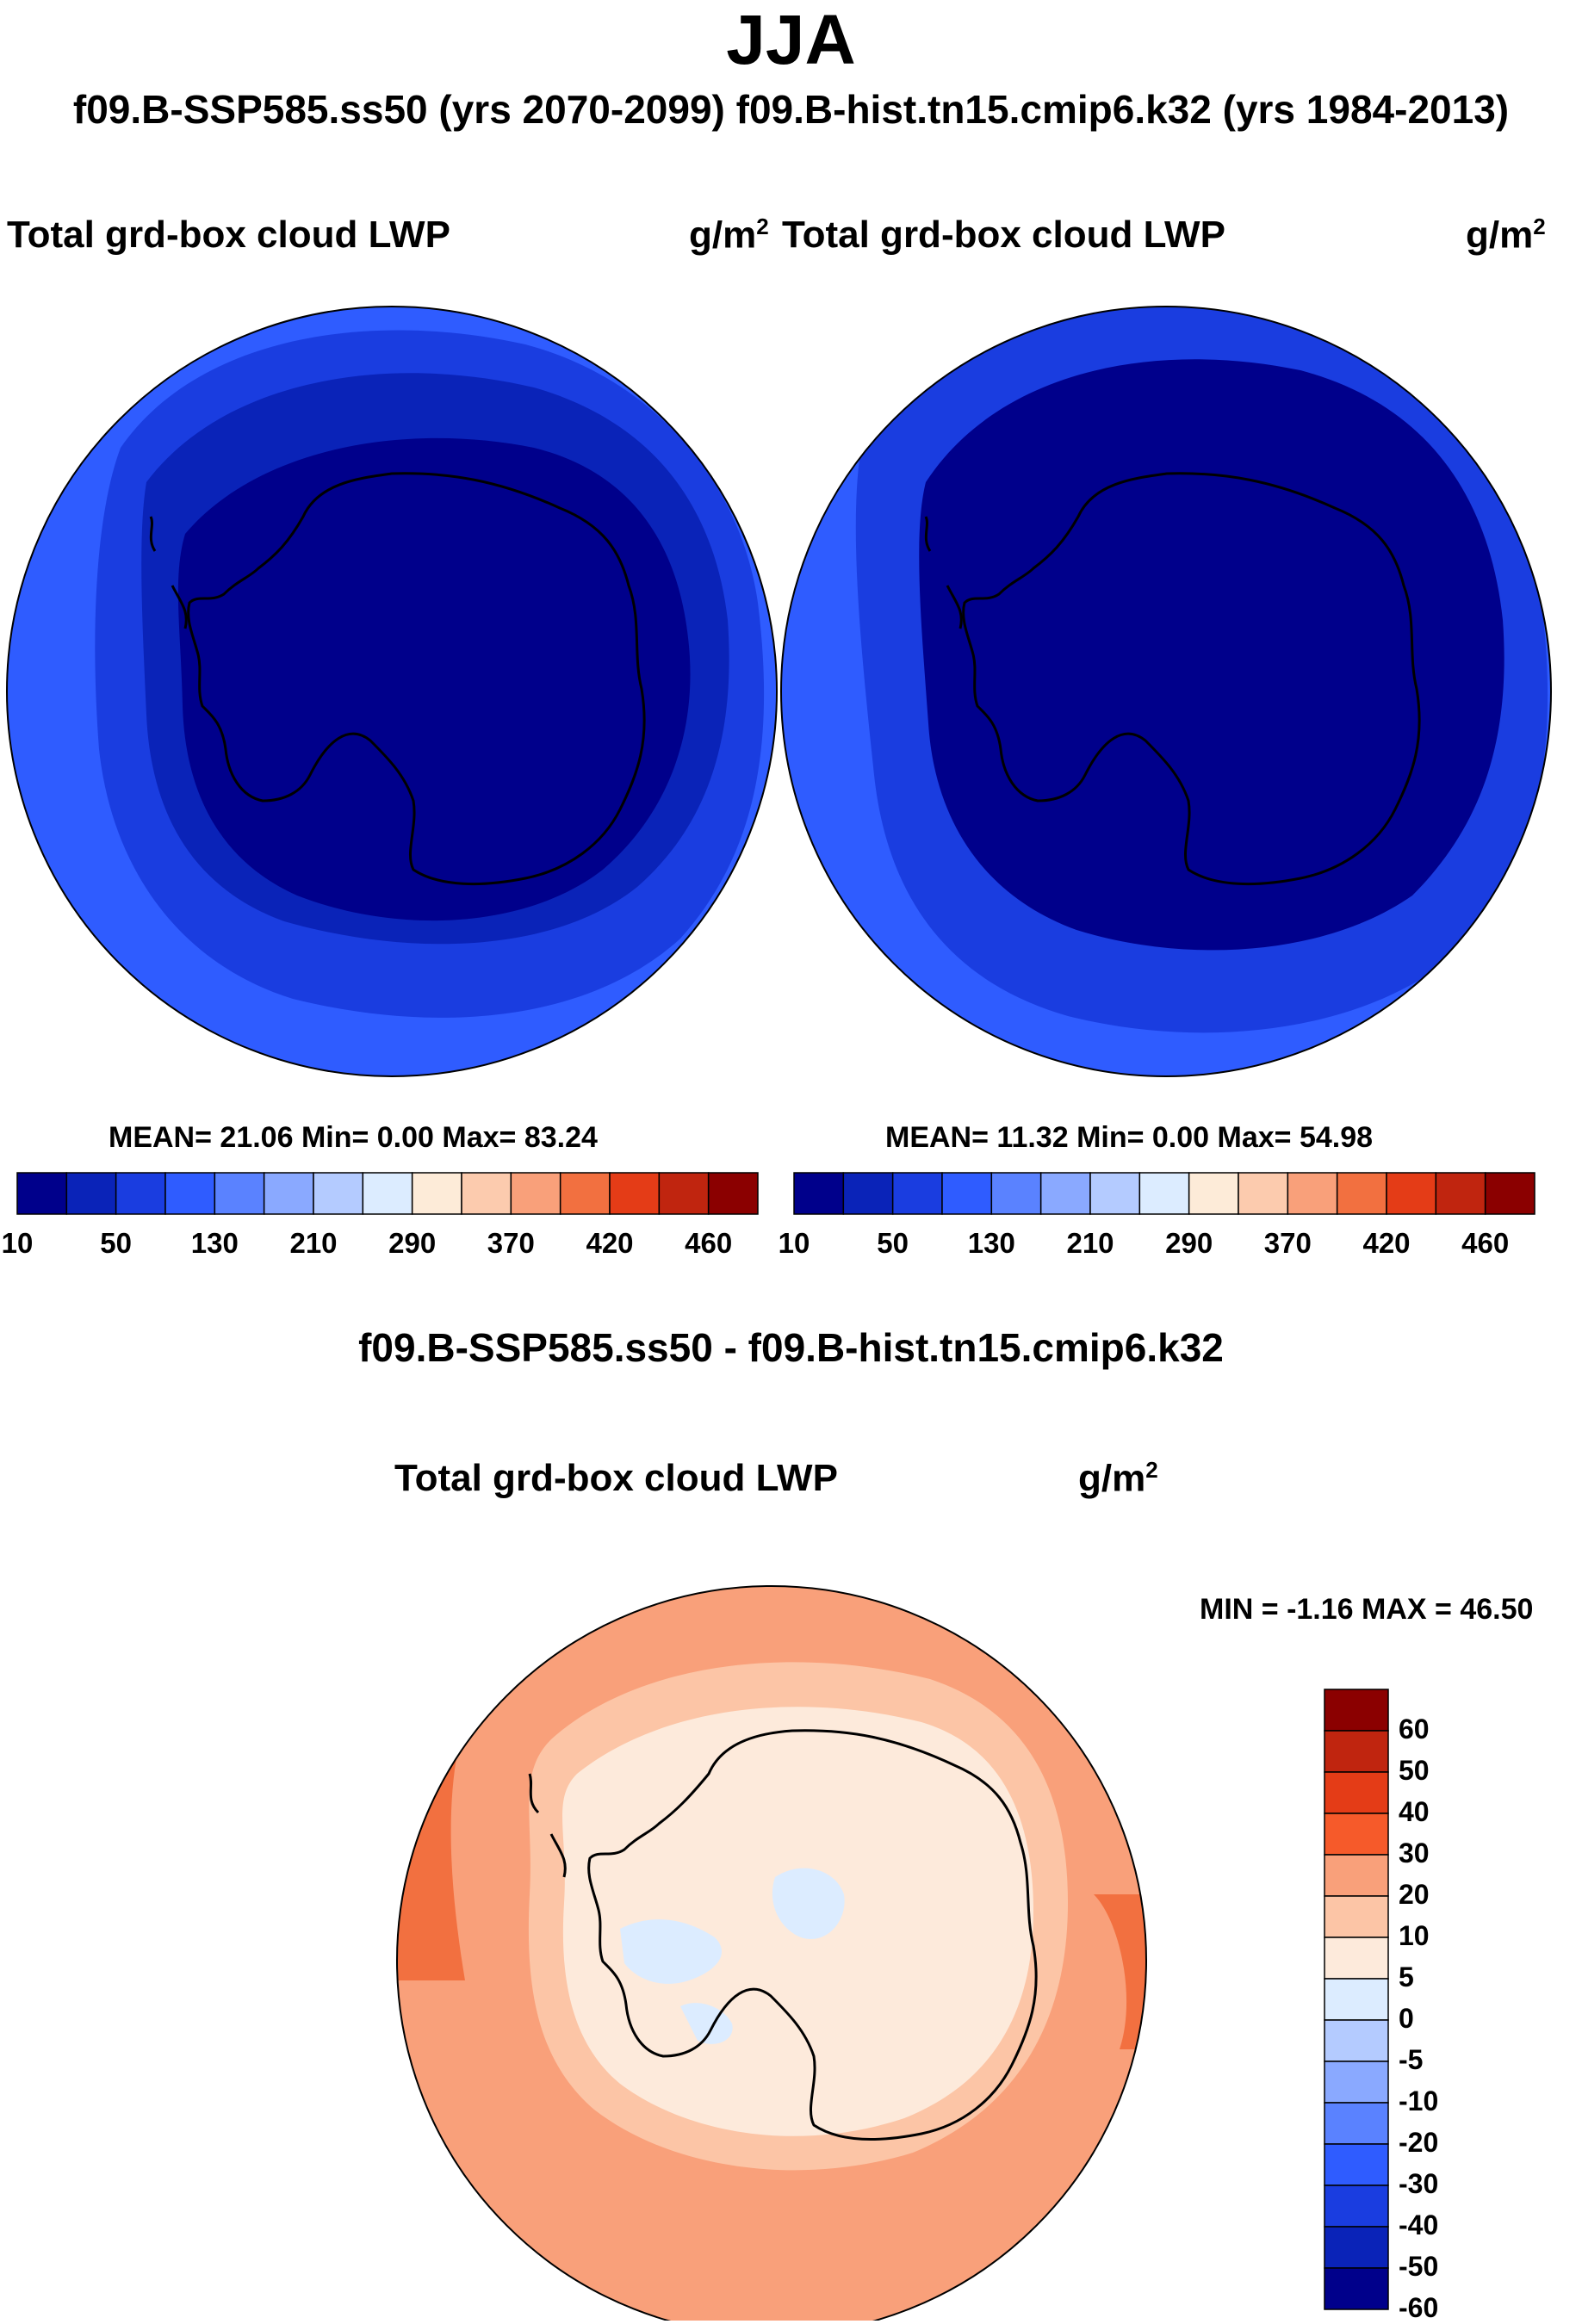 The image size is (1582, 2324). What do you see at coordinates (1406, 2019) in the screenshot?
I see `diff-colorbar-tick-label: 0` at bounding box center [1406, 2019].